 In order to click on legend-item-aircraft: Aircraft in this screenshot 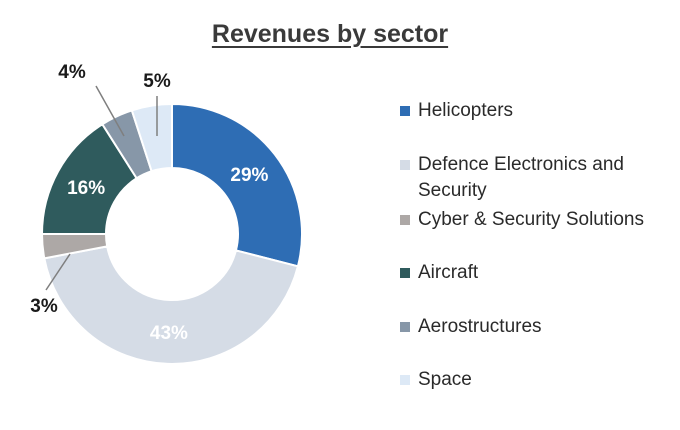, I will do `click(529, 273)`.